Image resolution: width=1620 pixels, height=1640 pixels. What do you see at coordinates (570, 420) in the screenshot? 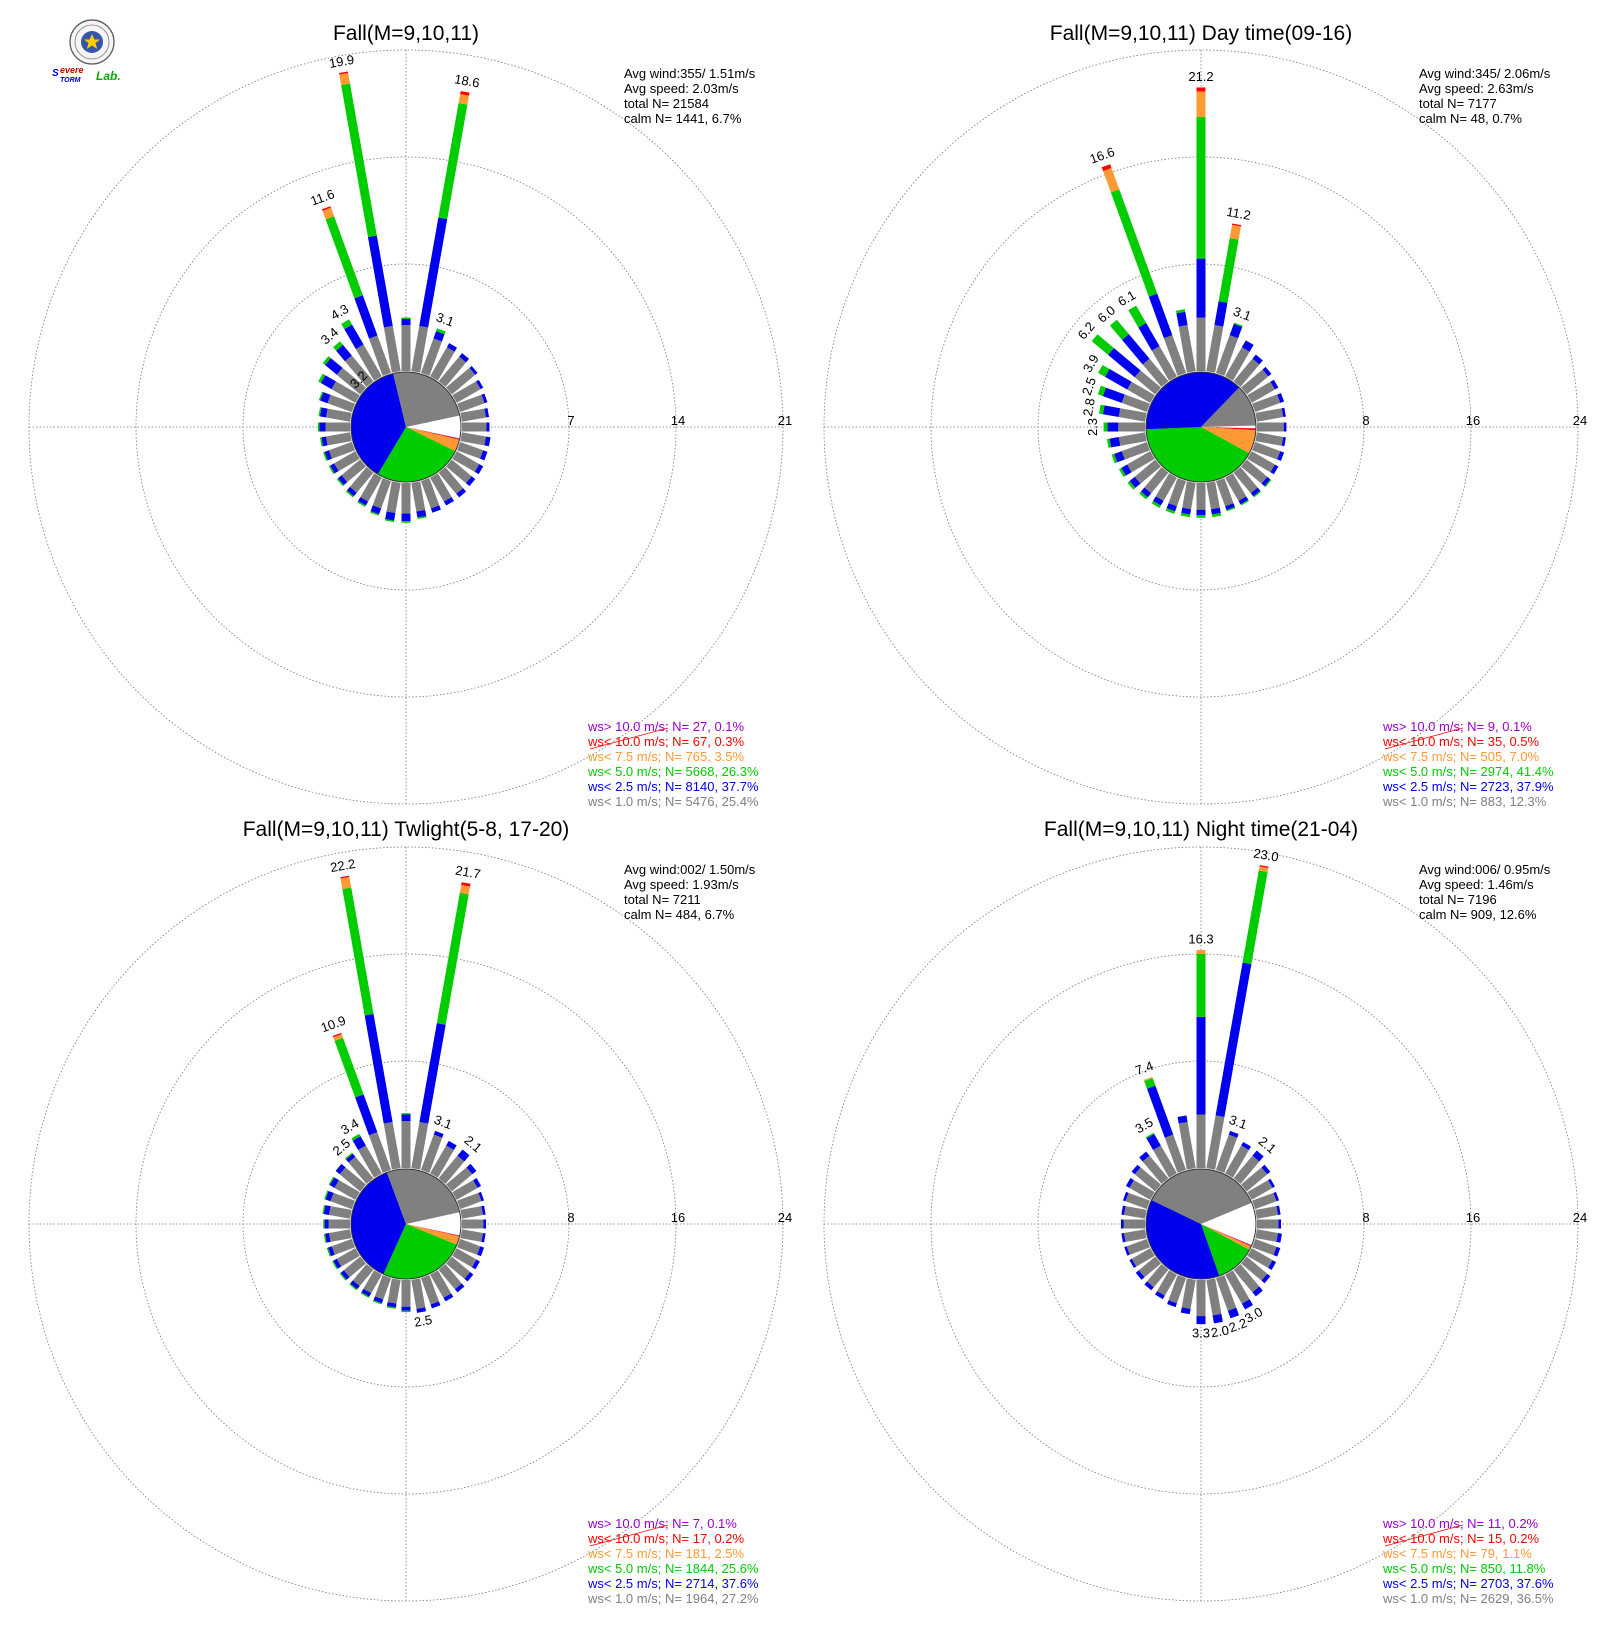
I see `ring-label: 7` at bounding box center [570, 420].